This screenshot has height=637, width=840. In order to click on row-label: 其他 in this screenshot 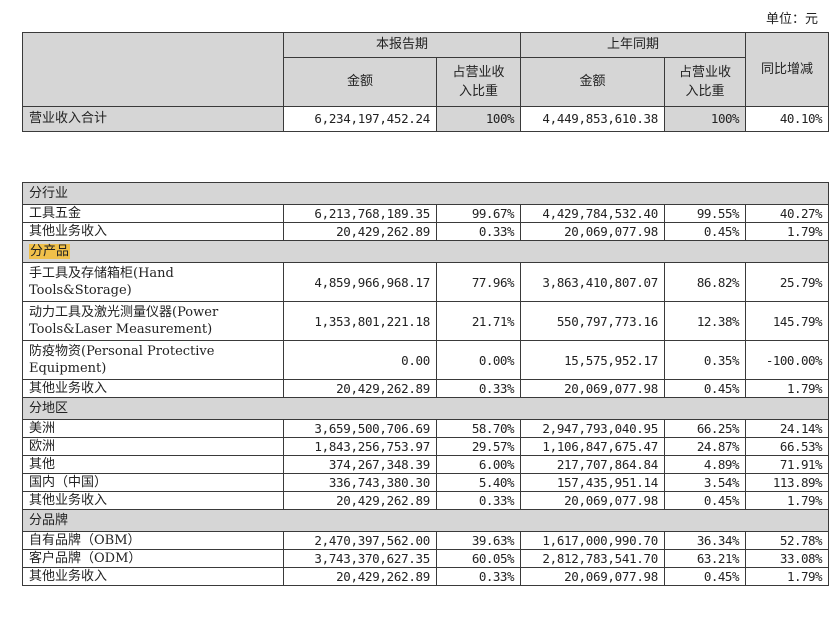, I will do `click(153, 464)`.